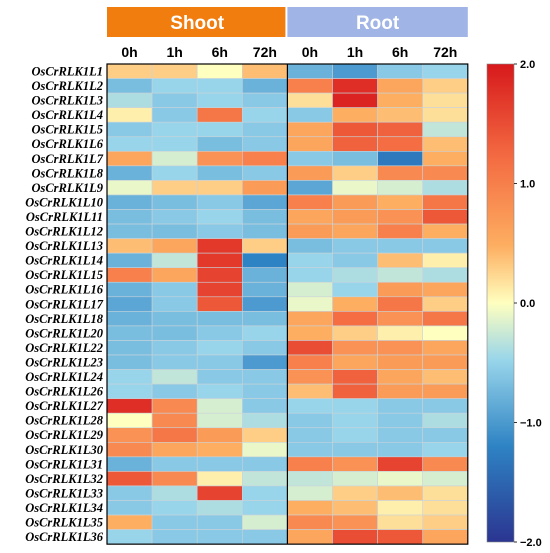  What do you see at coordinates (64, 362) in the screenshot?
I see `row-label: OsCrRLK1L23` at bounding box center [64, 362].